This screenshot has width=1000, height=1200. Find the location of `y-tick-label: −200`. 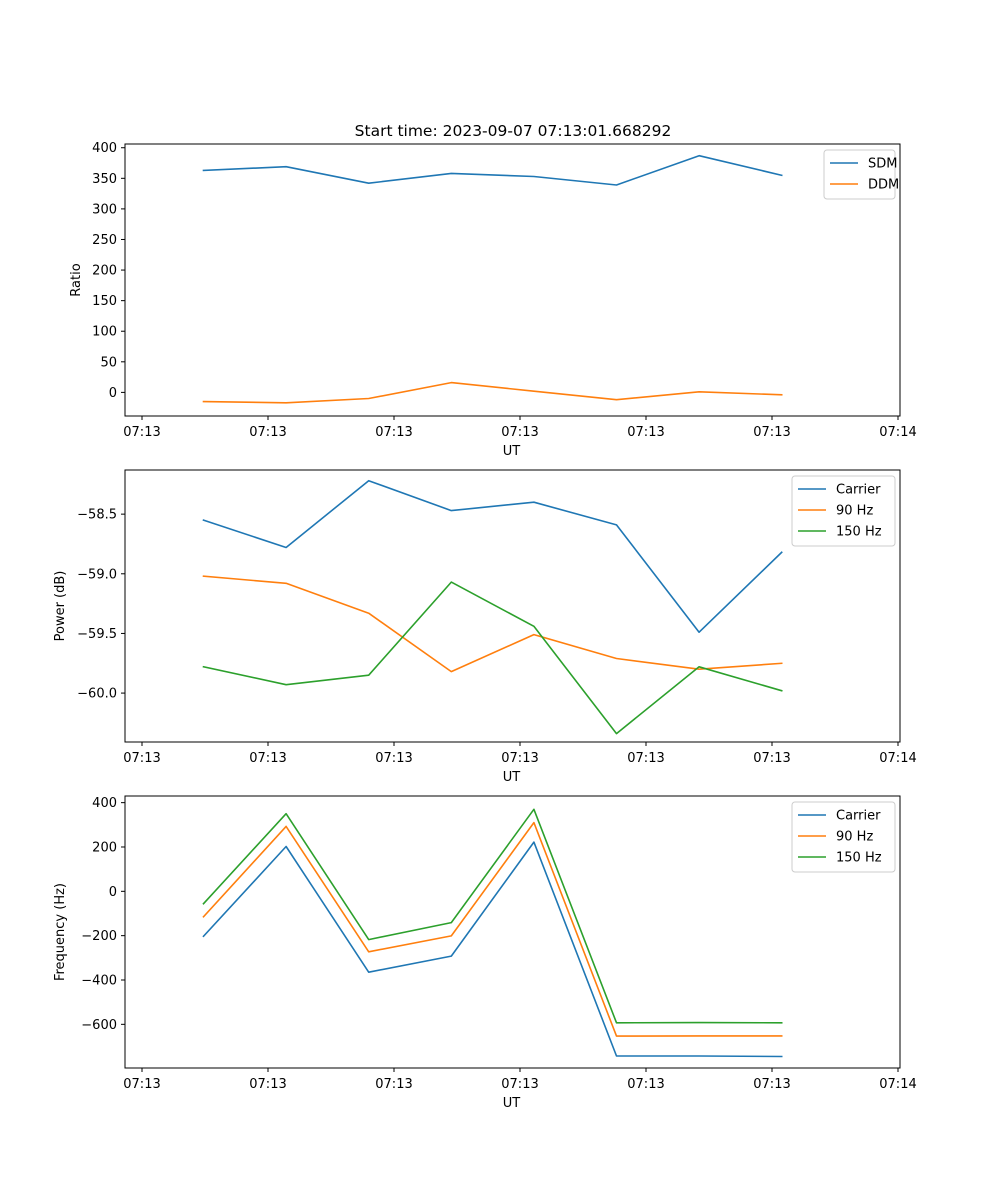

y-tick-label: −200 is located at coordinates (99, 936).